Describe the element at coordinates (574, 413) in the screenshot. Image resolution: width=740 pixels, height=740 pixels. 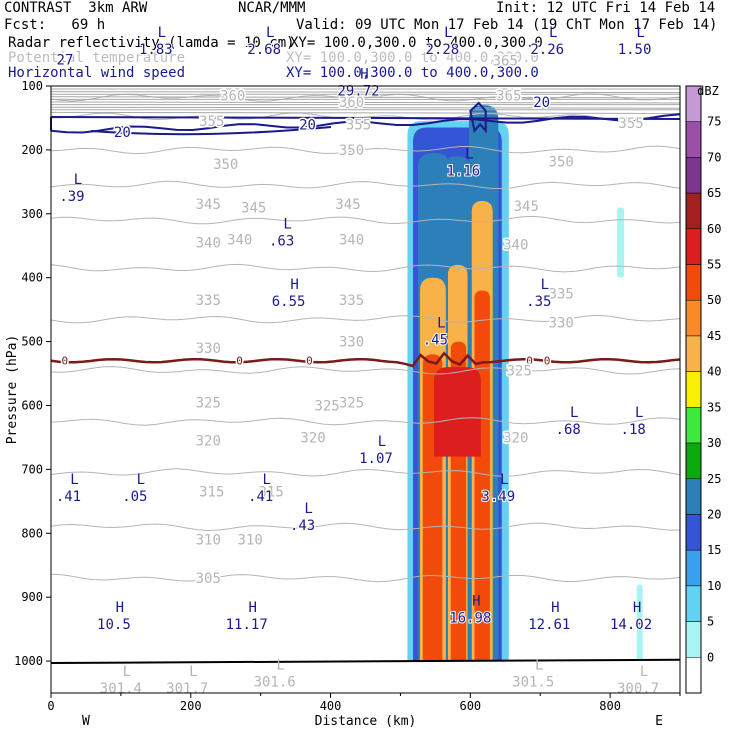
I see `extremum-type-13: L` at that location.